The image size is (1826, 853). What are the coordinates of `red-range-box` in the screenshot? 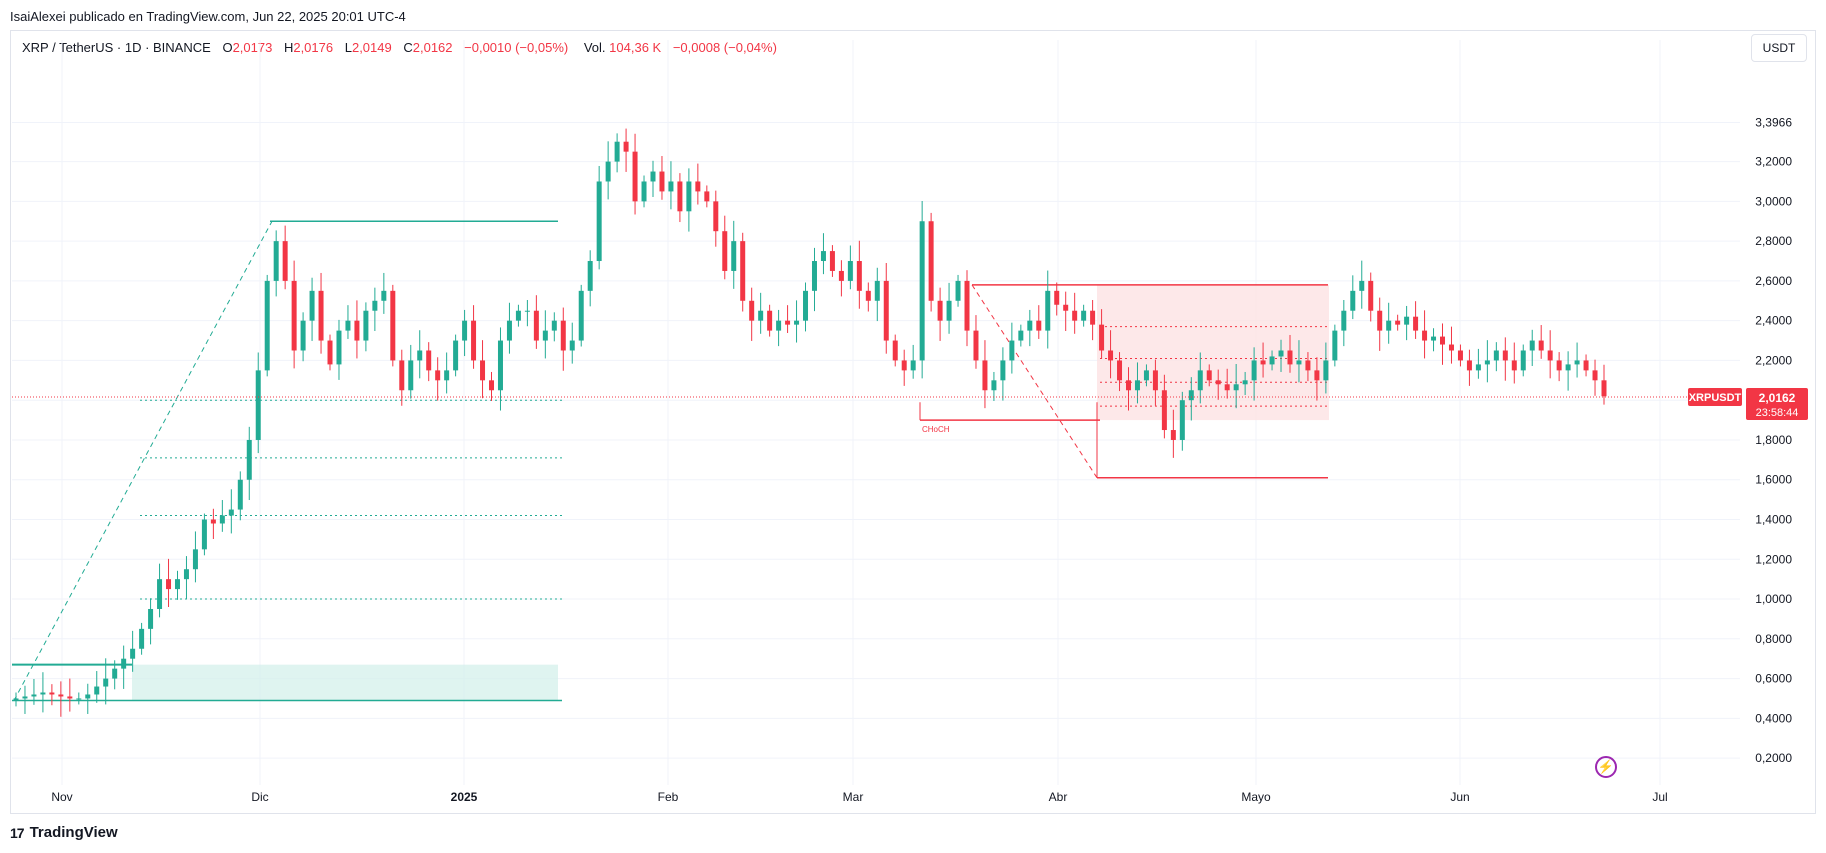 It's located at (1213, 352).